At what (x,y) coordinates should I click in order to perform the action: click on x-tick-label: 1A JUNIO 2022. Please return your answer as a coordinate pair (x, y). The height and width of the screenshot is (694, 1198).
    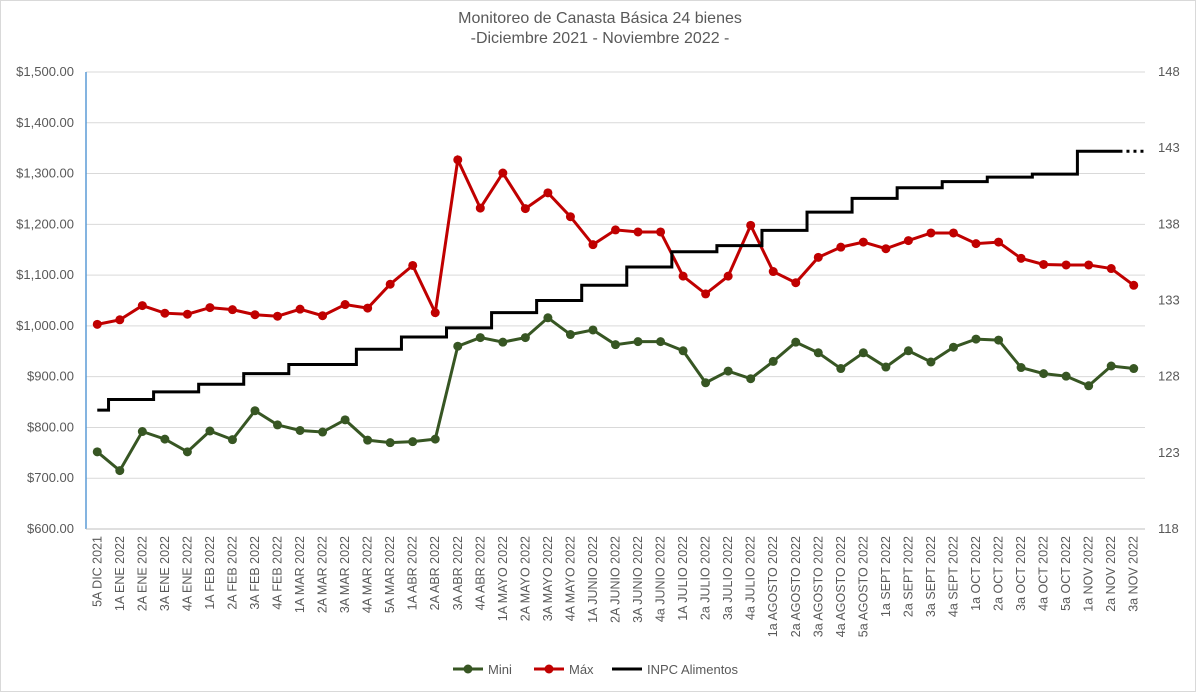
    Looking at the image, I should click on (593, 579).